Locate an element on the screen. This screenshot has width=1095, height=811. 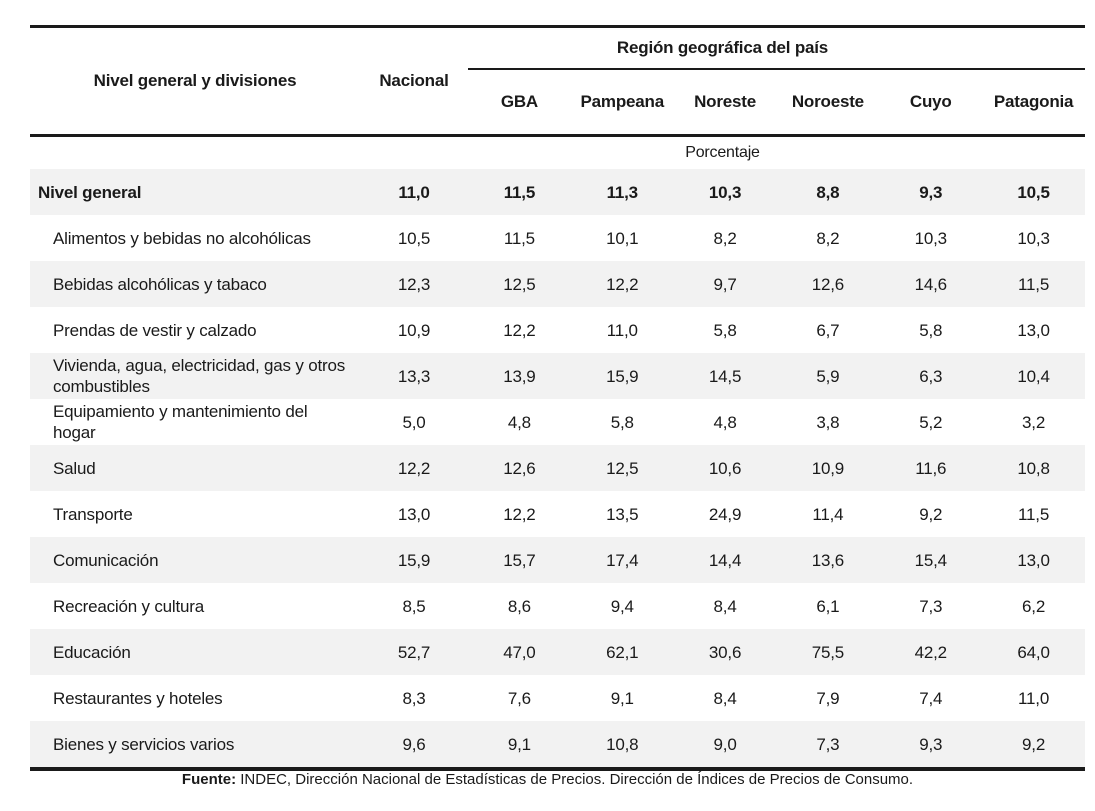
row-label: Nivel general is located at coordinates (195, 192).